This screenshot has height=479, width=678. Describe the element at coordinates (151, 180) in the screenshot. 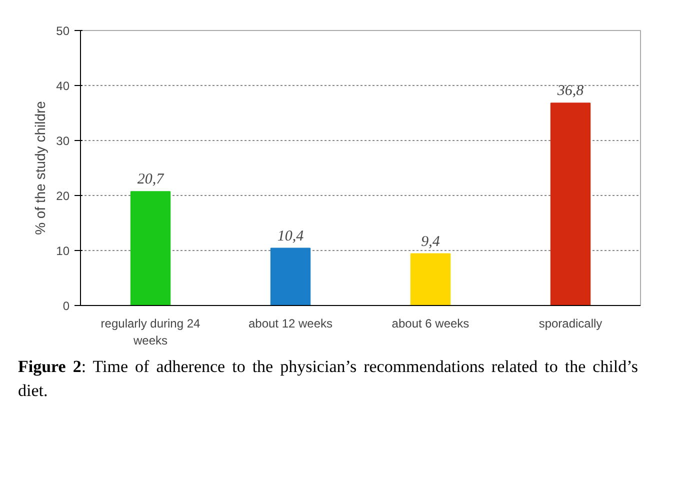

I see `data-label: 20,7` at that location.